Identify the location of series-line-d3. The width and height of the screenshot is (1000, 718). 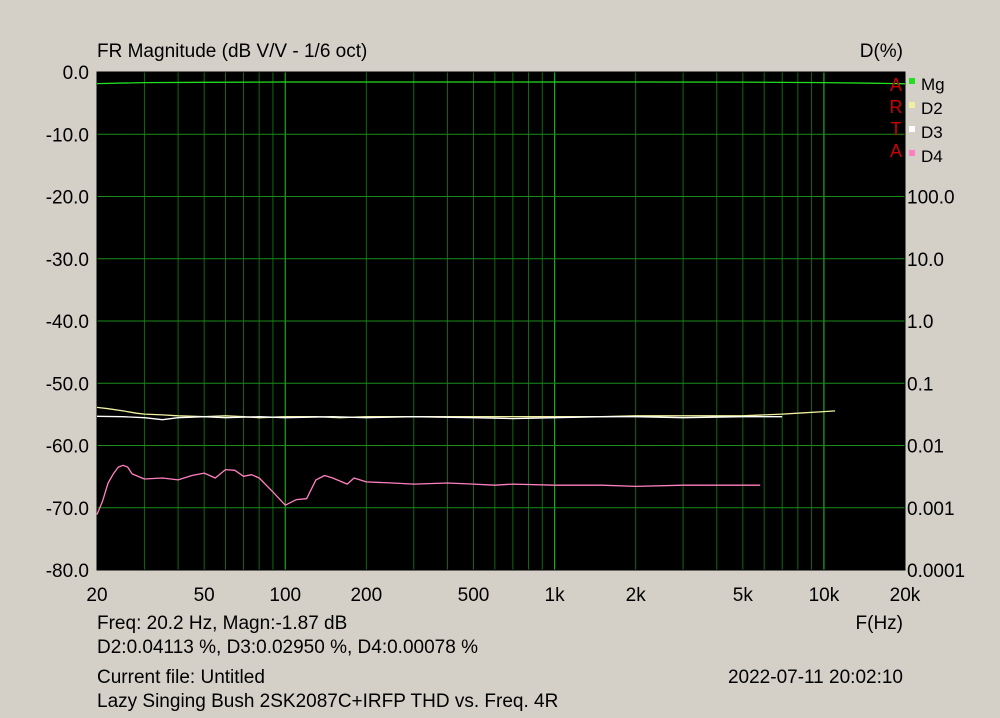
(439, 418).